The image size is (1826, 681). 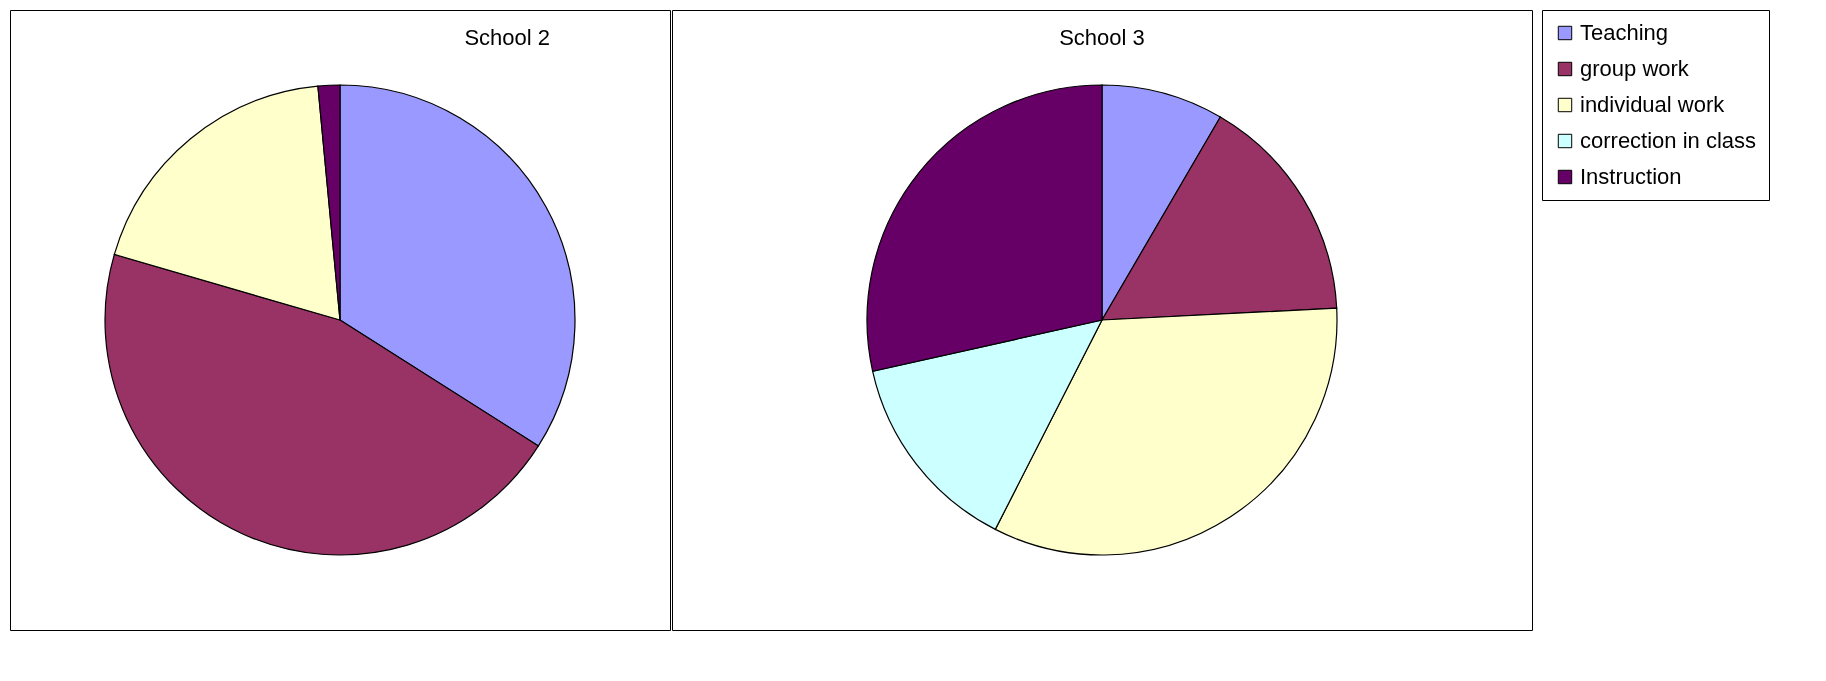 What do you see at coordinates (1653, 104) in the screenshot?
I see `legend-label: individual work` at bounding box center [1653, 104].